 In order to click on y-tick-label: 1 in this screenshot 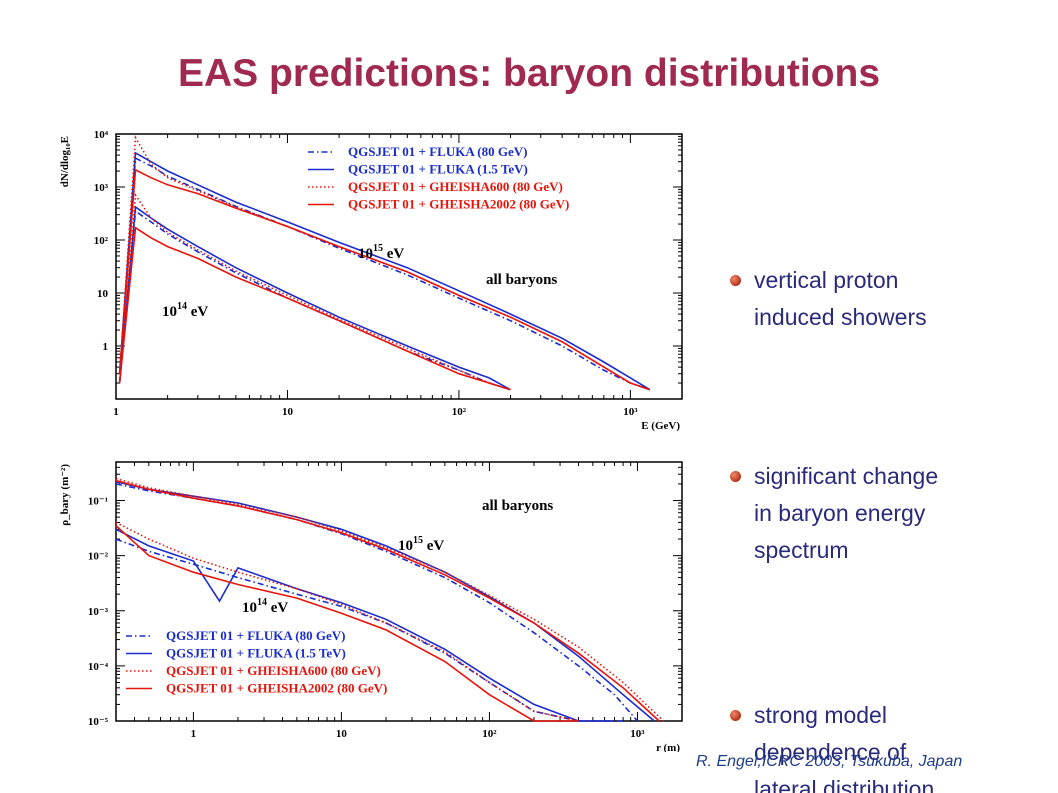, I will do `click(106, 347)`.